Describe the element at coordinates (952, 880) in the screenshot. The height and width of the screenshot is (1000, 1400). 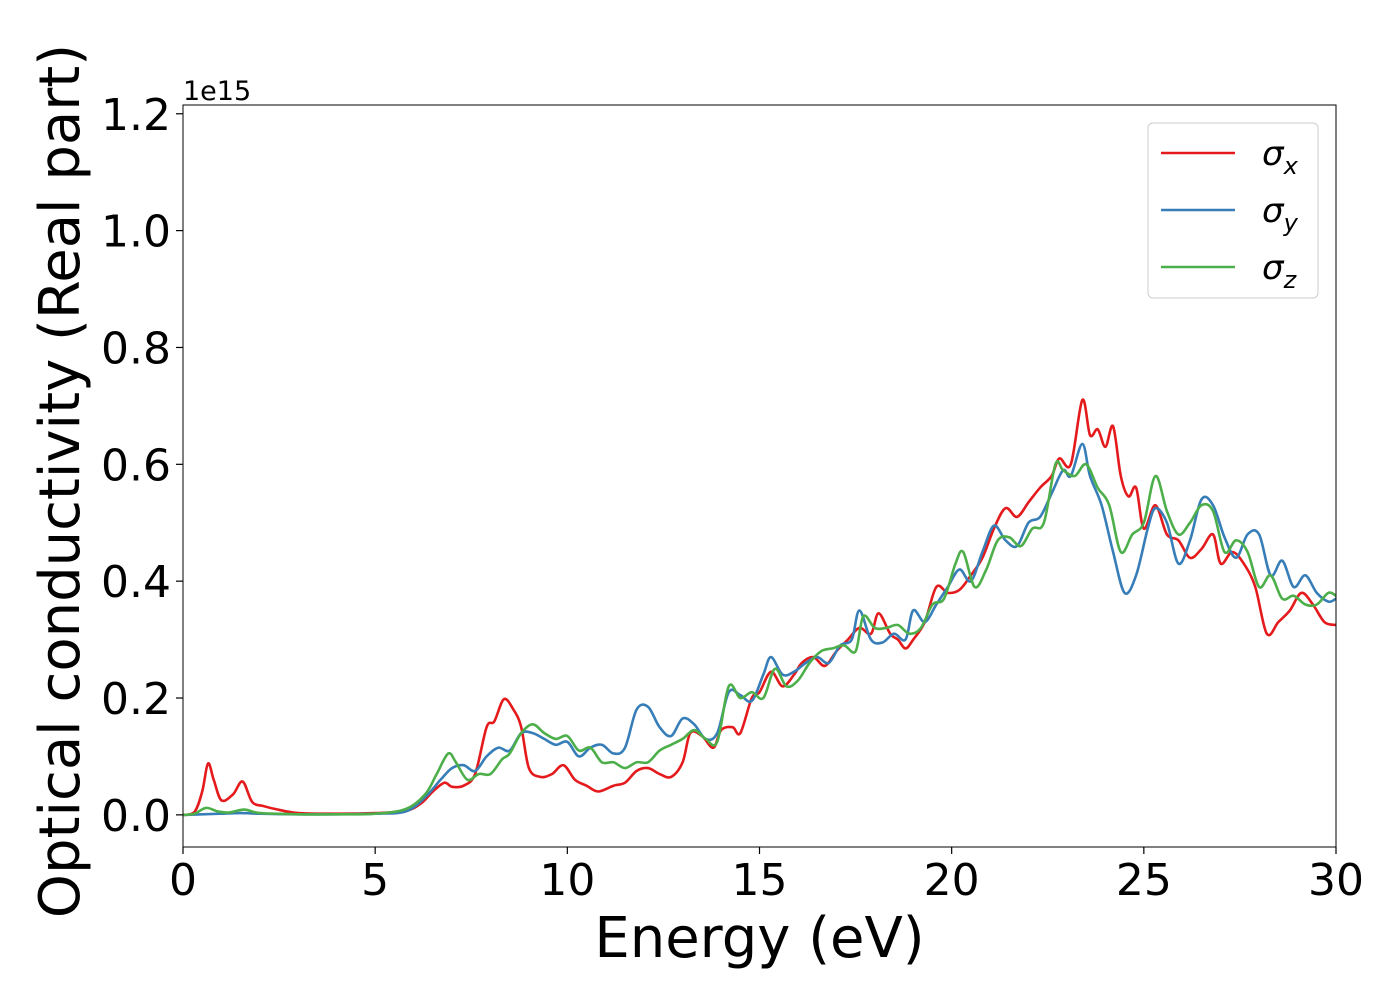
I see `x-tick-label: 20` at that location.